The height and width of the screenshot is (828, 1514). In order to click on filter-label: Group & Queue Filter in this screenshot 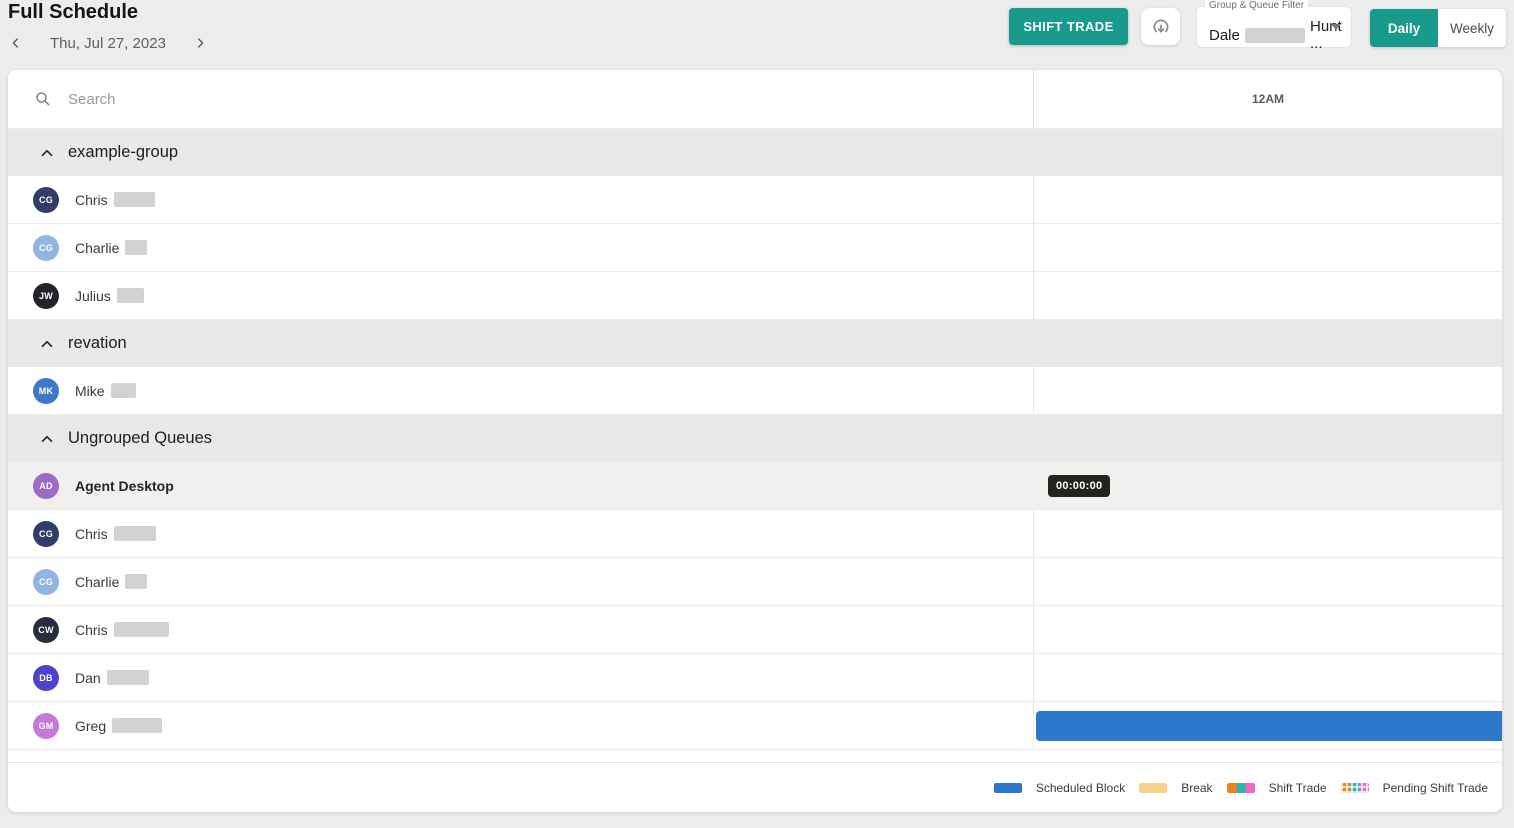, I will do `click(1257, 5)`.